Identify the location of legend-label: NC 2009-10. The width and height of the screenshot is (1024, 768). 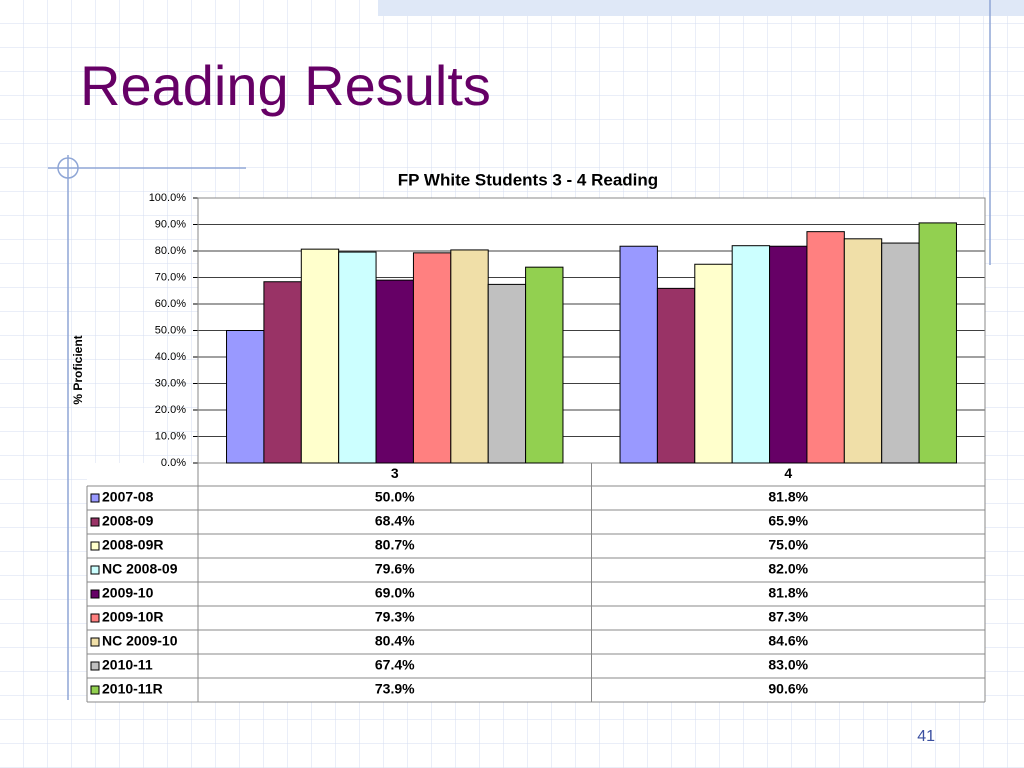
(140, 641).